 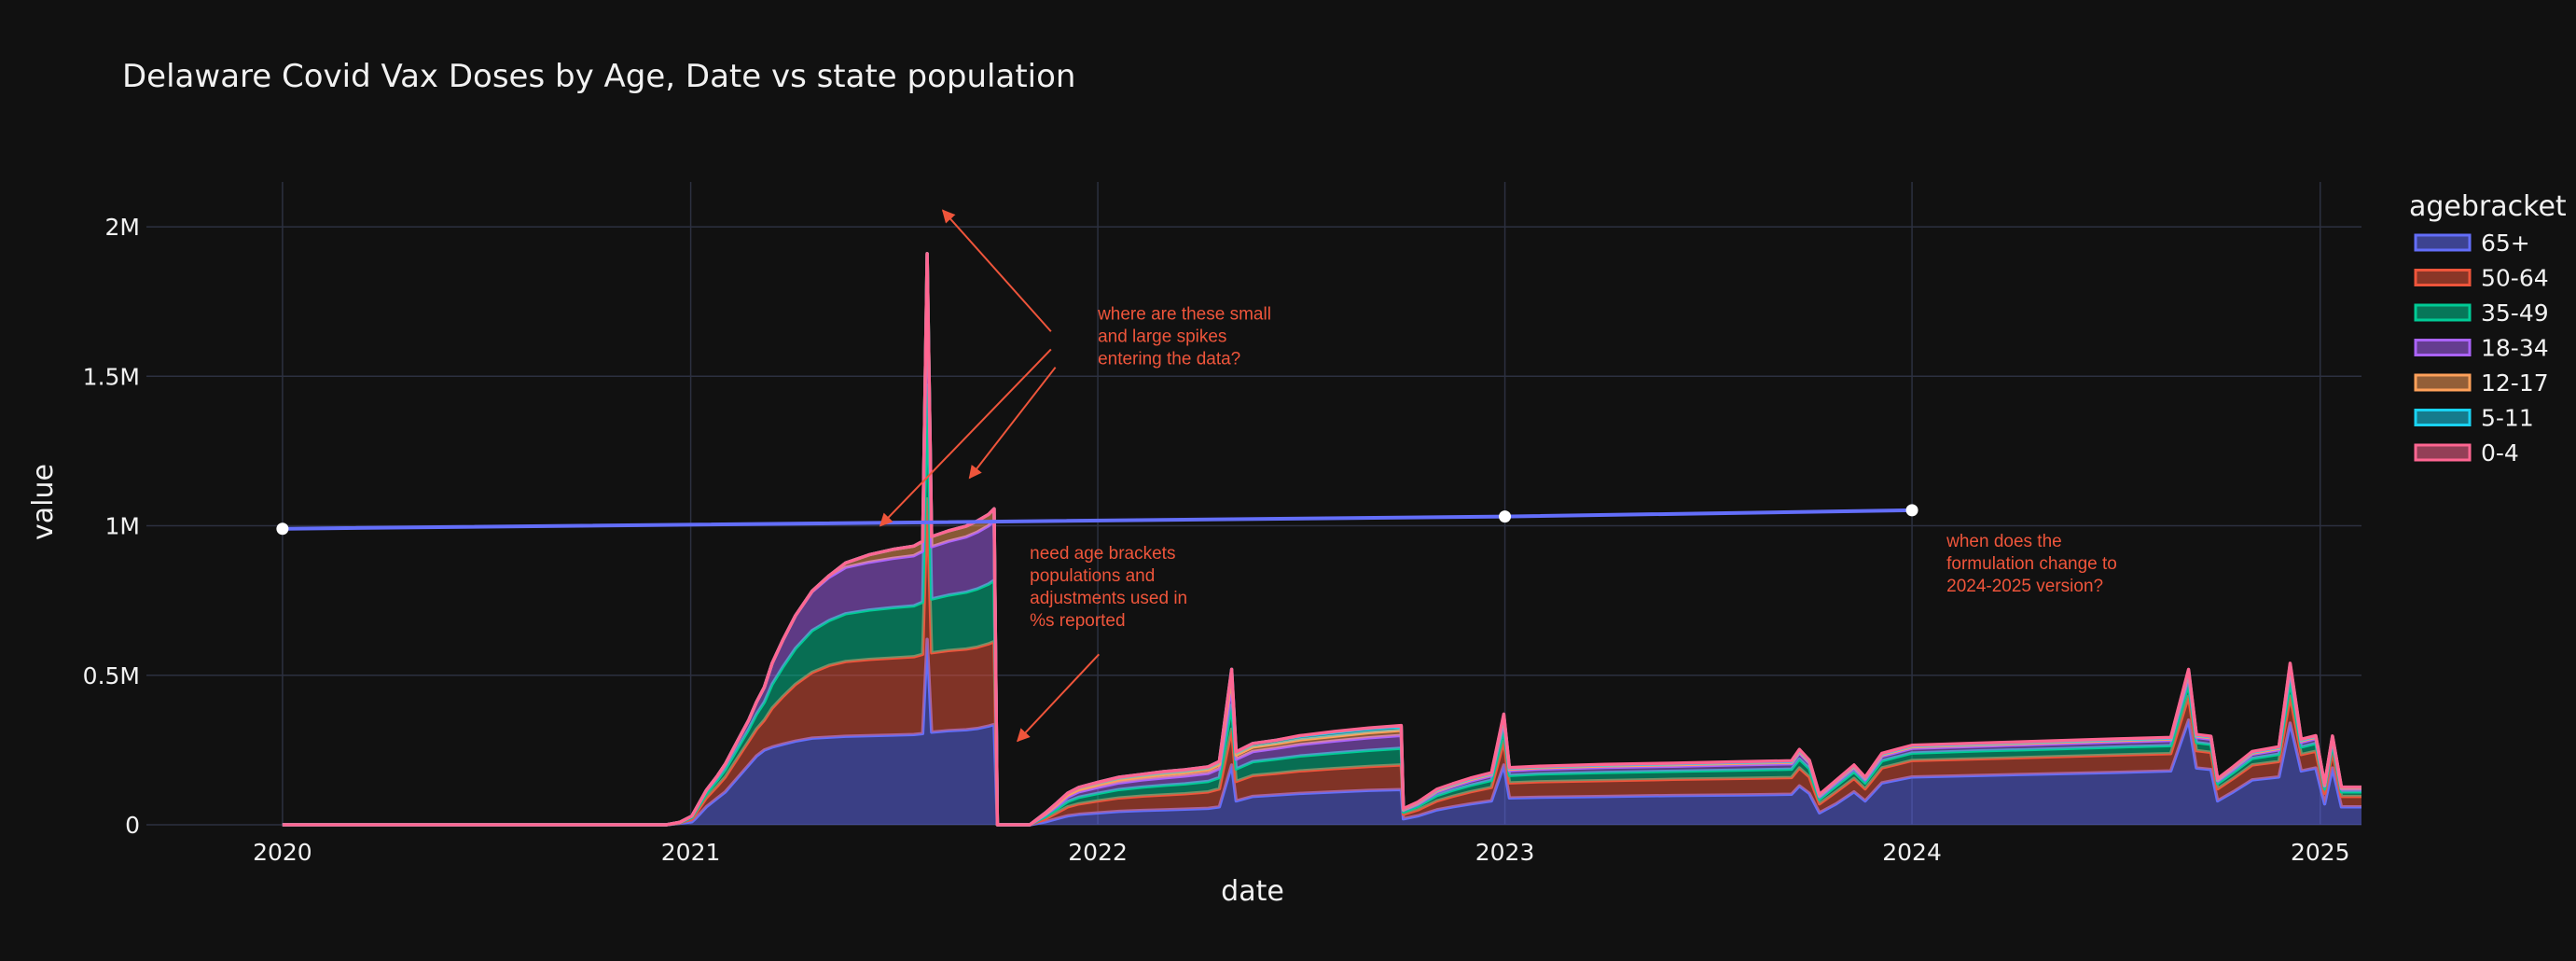 What do you see at coordinates (2500, 453) in the screenshot?
I see `legend-label-0-4: 0-4` at bounding box center [2500, 453].